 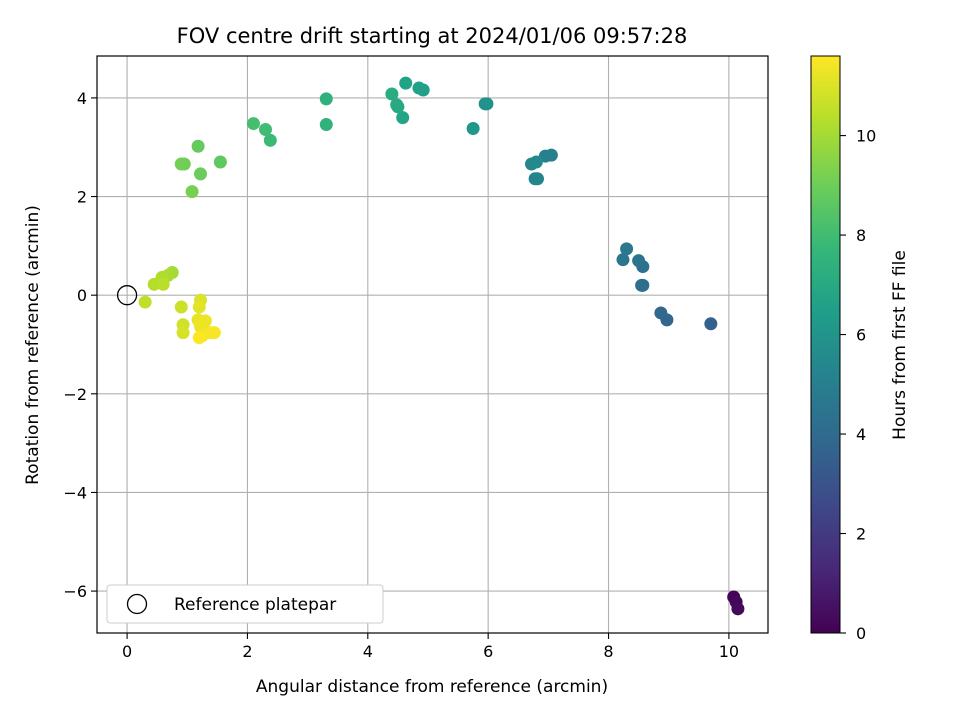 What do you see at coordinates (866, 136) in the screenshot?
I see `colorbar-tick-label: 10` at bounding box center [866, 136].